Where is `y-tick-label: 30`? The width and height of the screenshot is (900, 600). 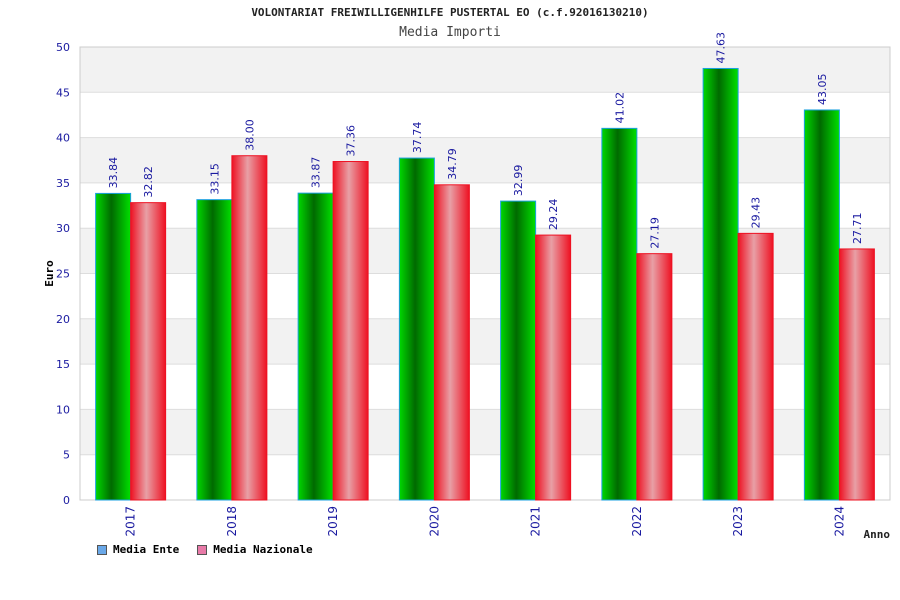 y-tick-label: 30 is located at coordinates (63, 228).